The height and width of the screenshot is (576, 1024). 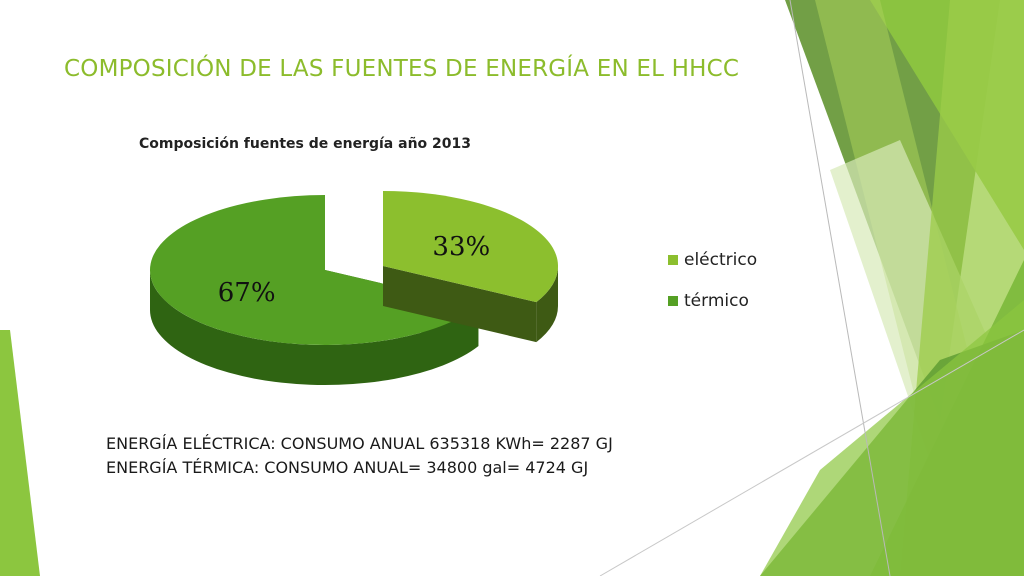 What do you see at coordinates (840, 288) in the screenshot?
I see `deco-line` at bounding box center [840, 288].